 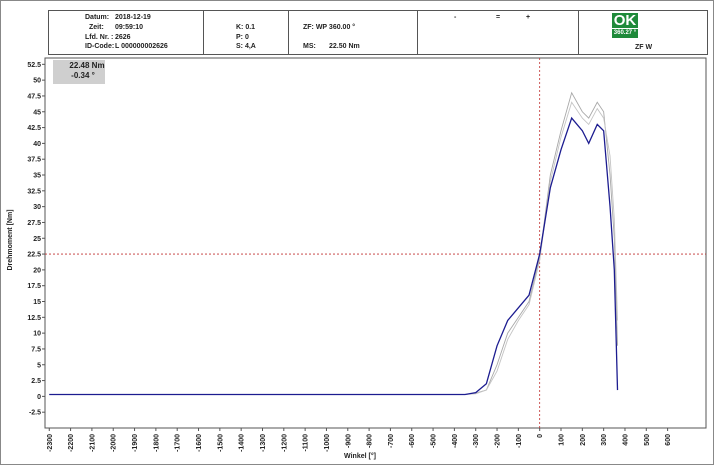 I want to click on value: L 000000002626, so click(x=141, y=46).